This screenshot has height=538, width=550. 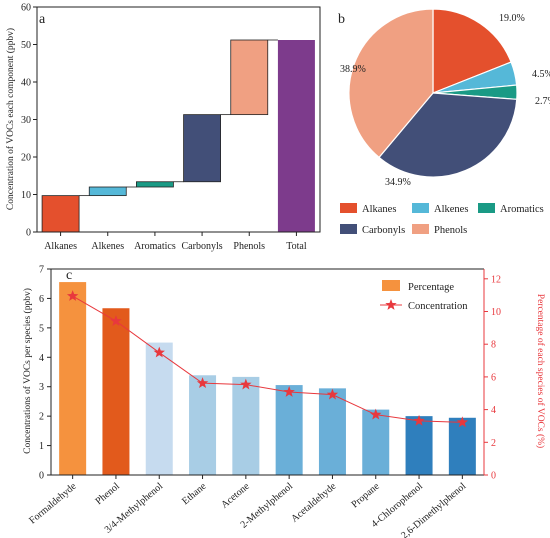 I want to click on slice-label: 19.0%, so click(x=512, y=18).